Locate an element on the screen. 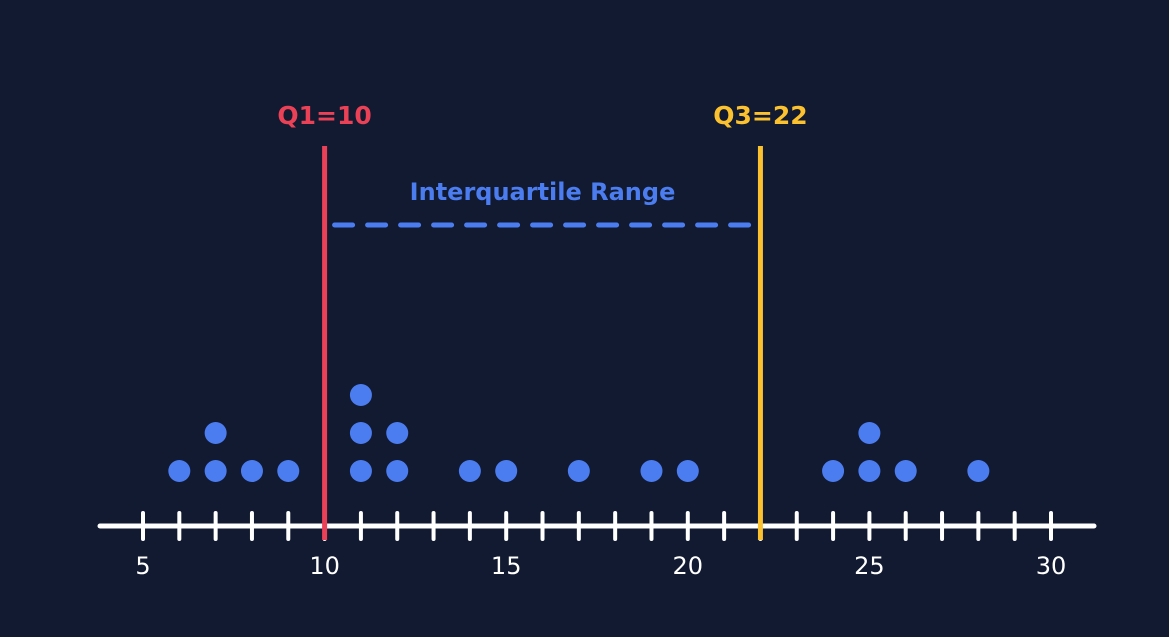  tick-label: 10 is located at coordinates (324, 566).